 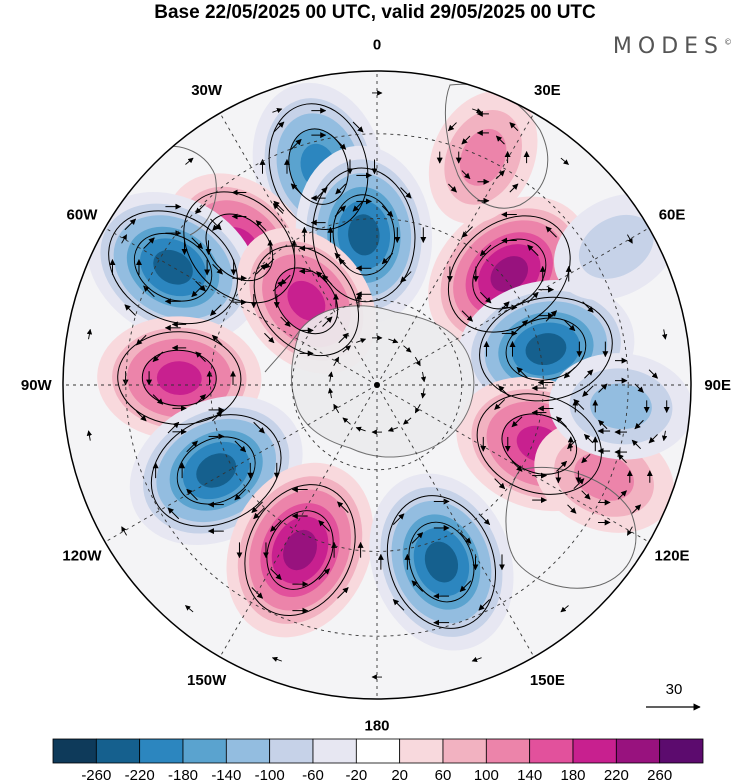 What do you see at coordinates (207, 680) in the screenshot?
I see `longitude-label: 150W` at bounding box center [207, 680].